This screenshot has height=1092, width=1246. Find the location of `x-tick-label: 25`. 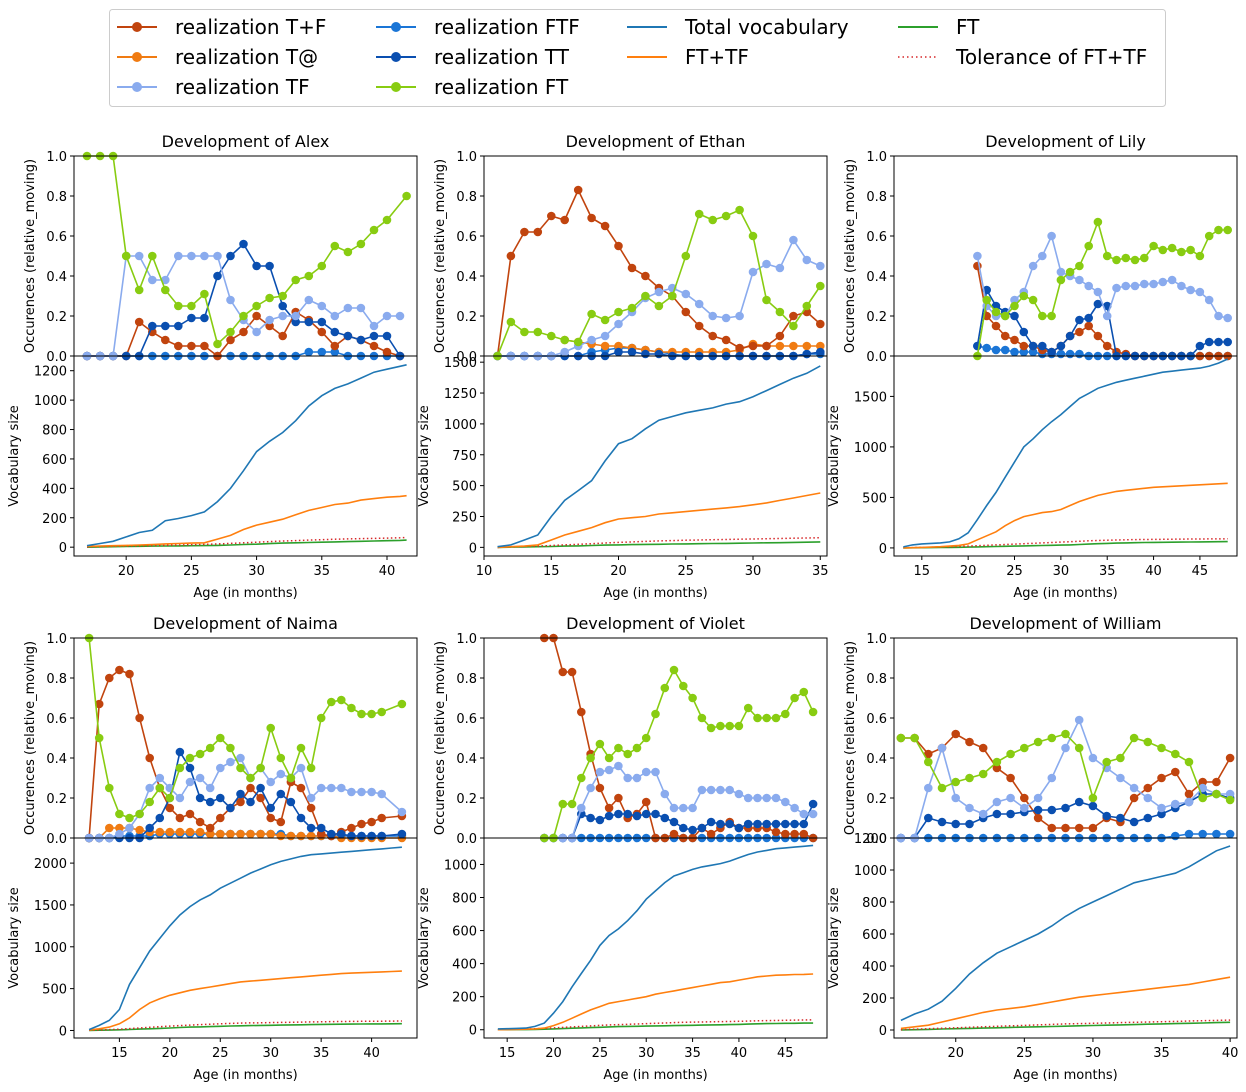

x-tick-label: 25 is located at coordinates (191, 571).